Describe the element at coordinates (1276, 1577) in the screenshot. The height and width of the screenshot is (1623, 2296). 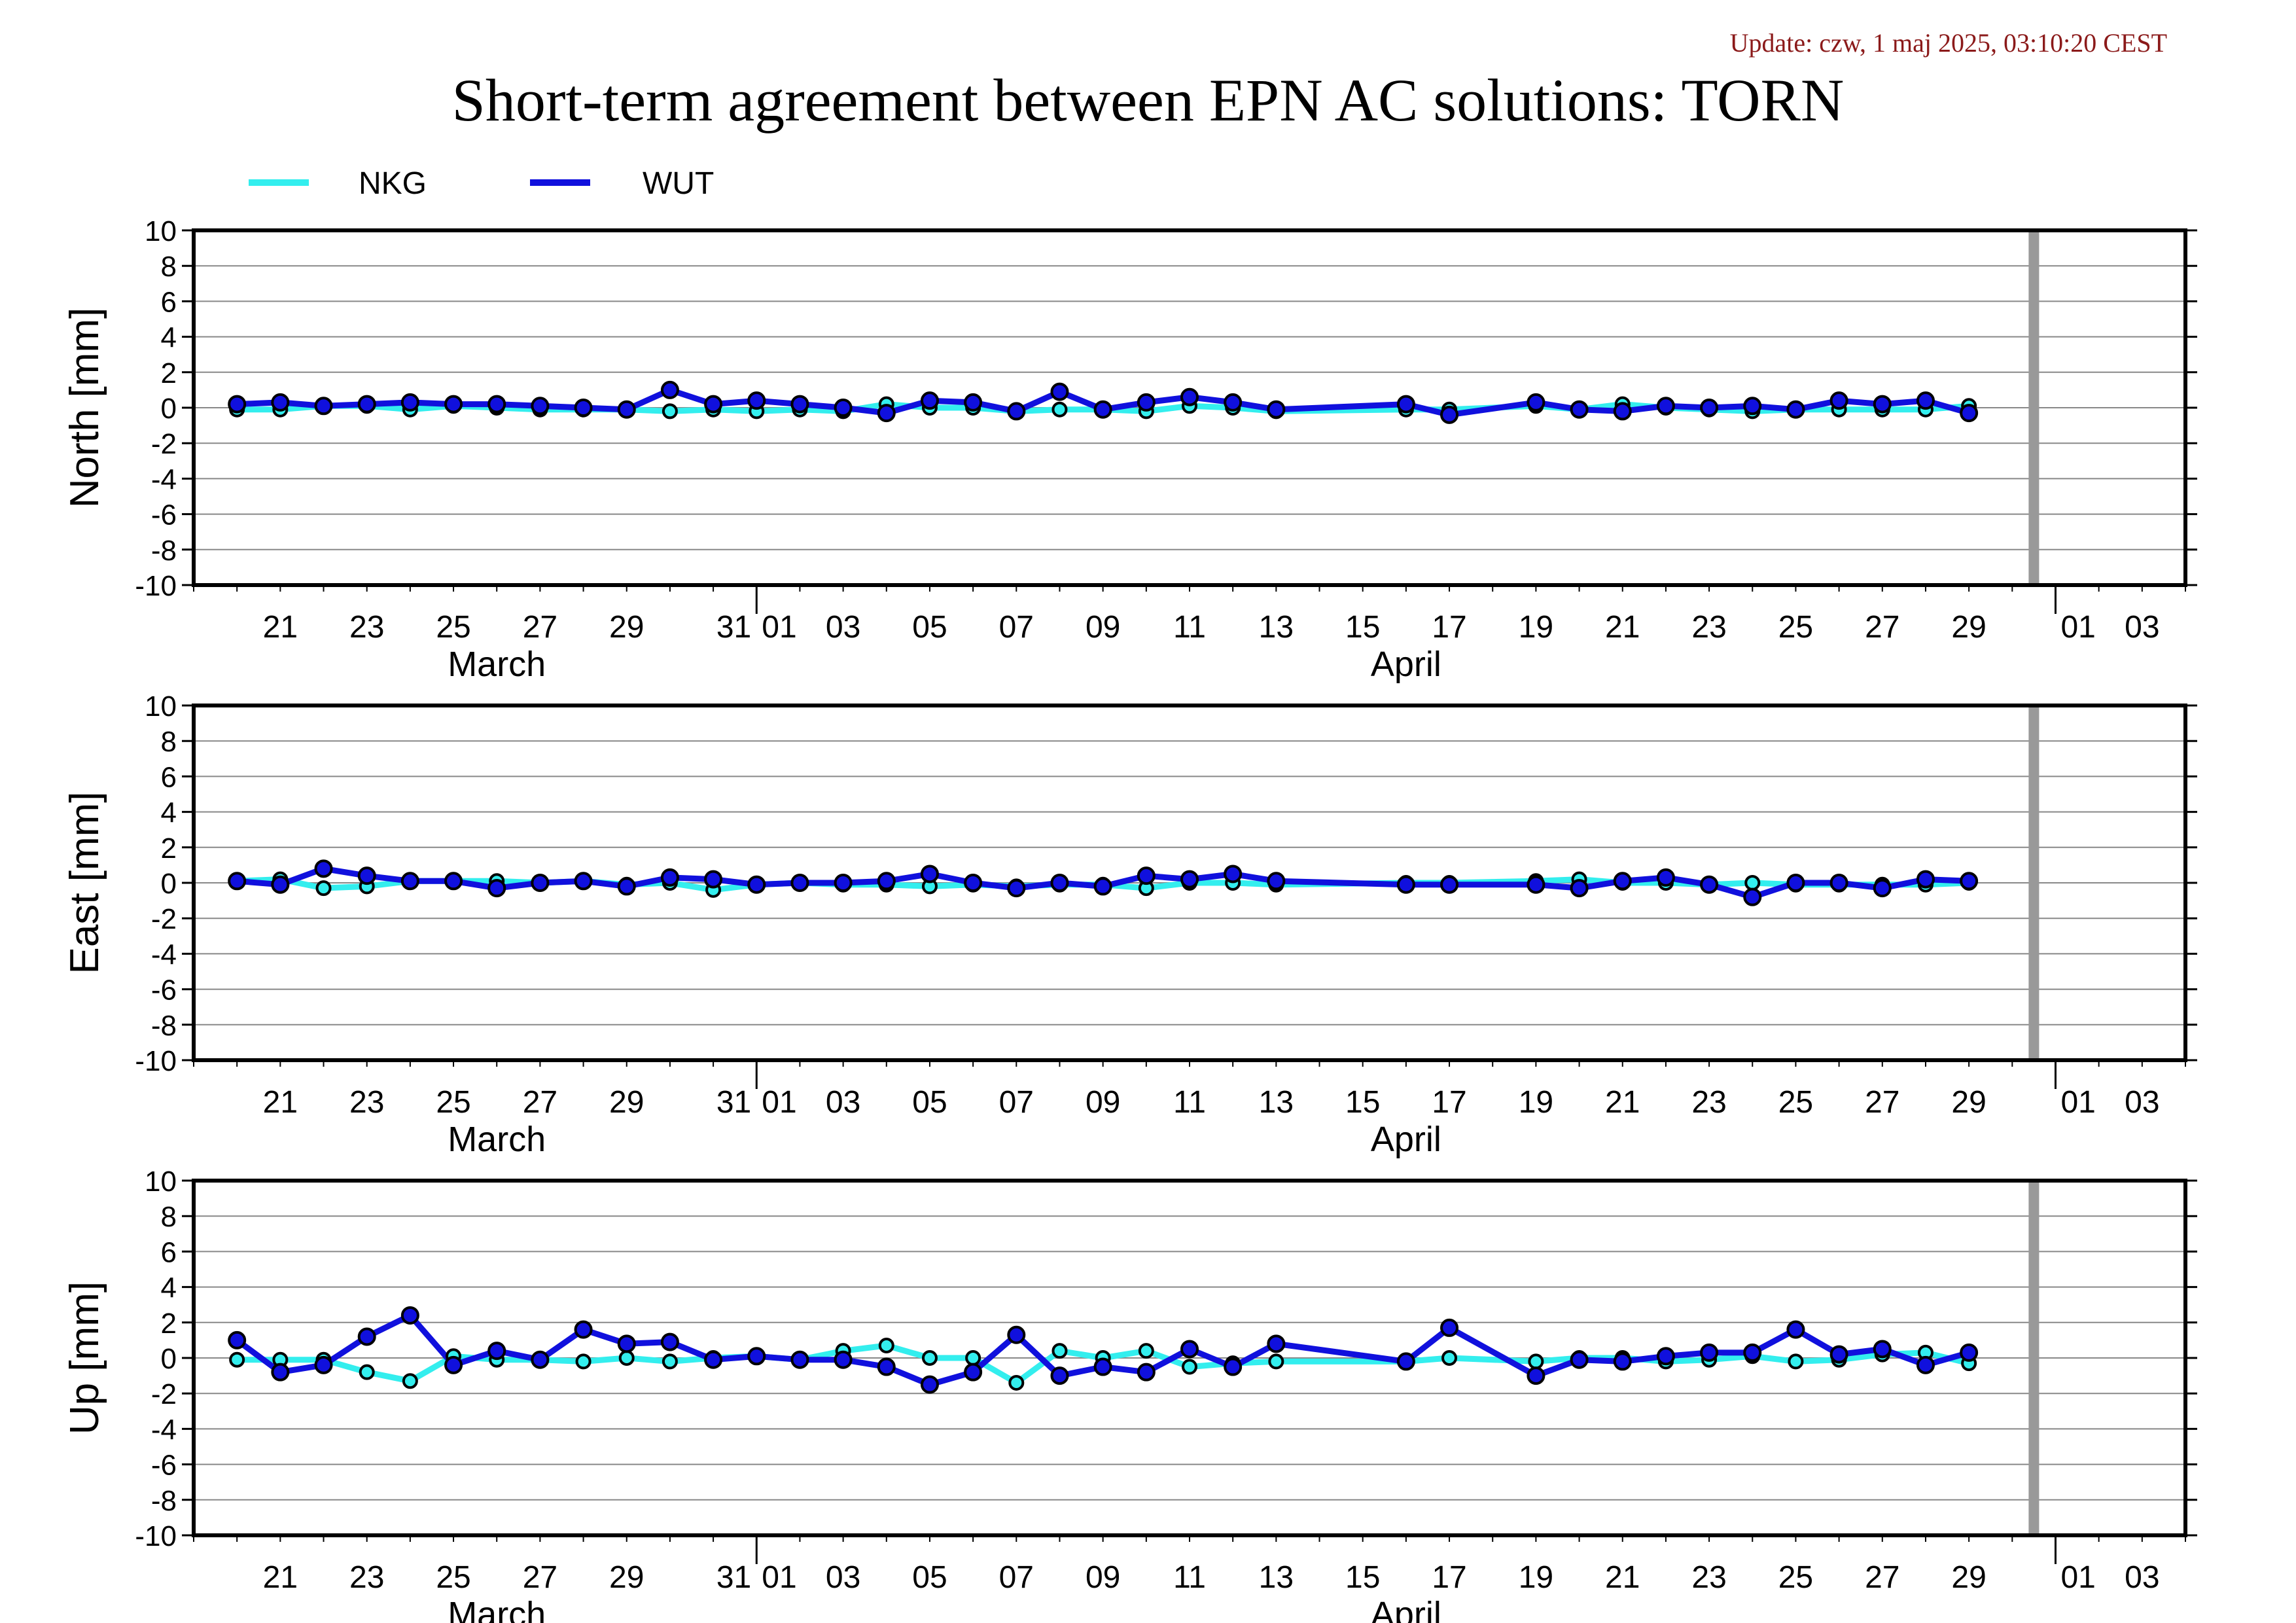
I see `x-tick-label: 13` at that location.